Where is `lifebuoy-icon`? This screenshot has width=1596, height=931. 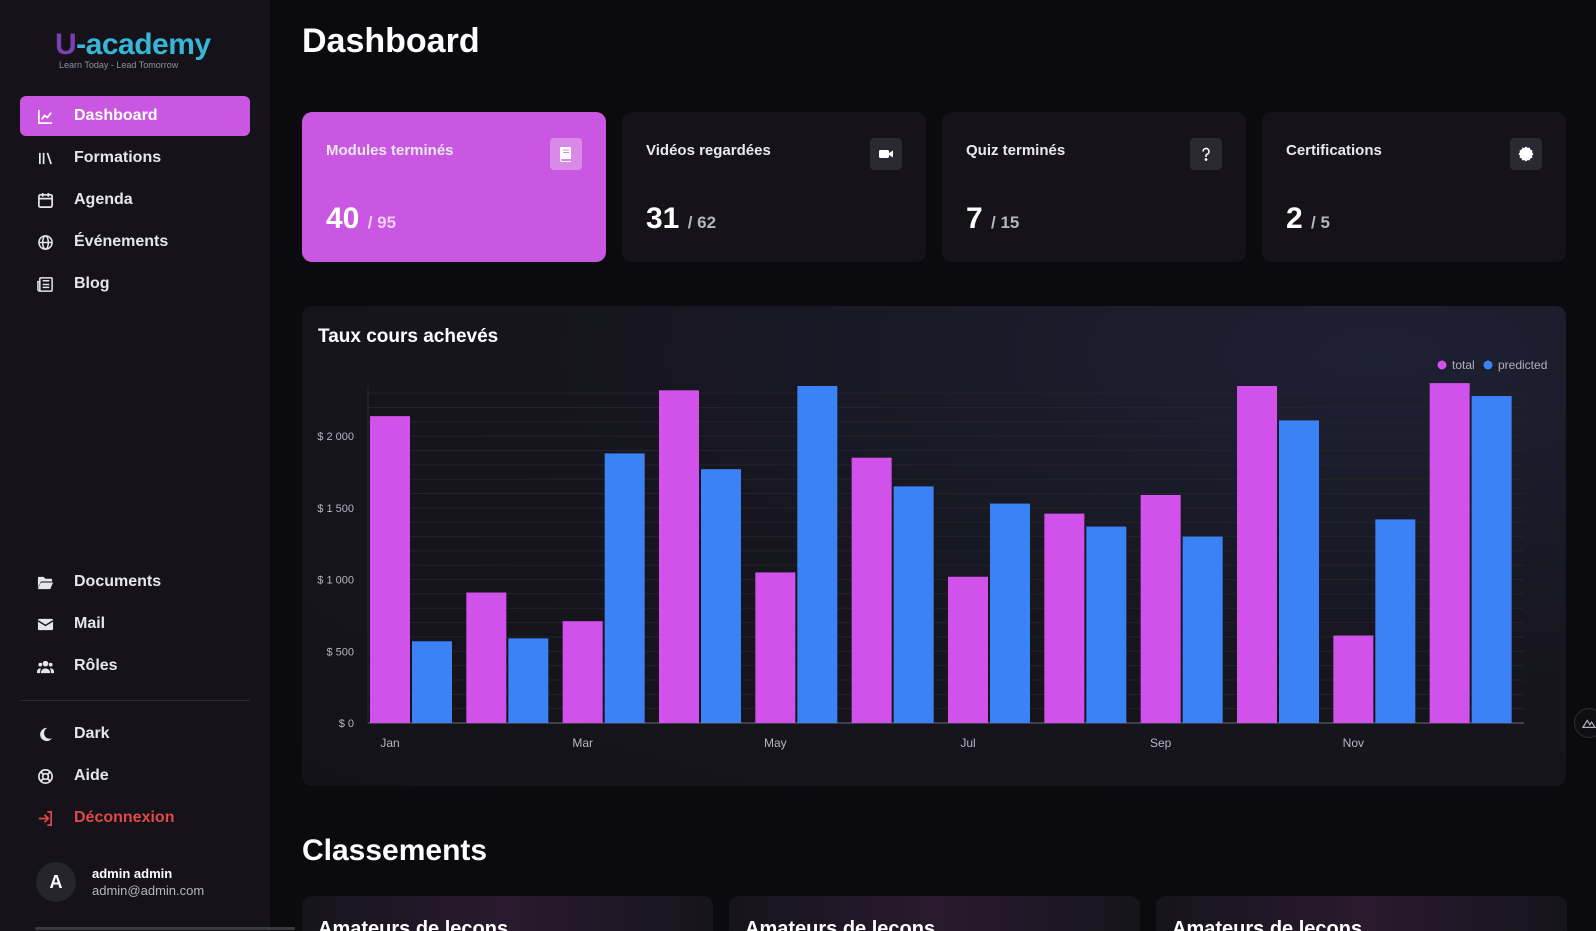
lifebuoy-icon is located at coordinates (45, 776).